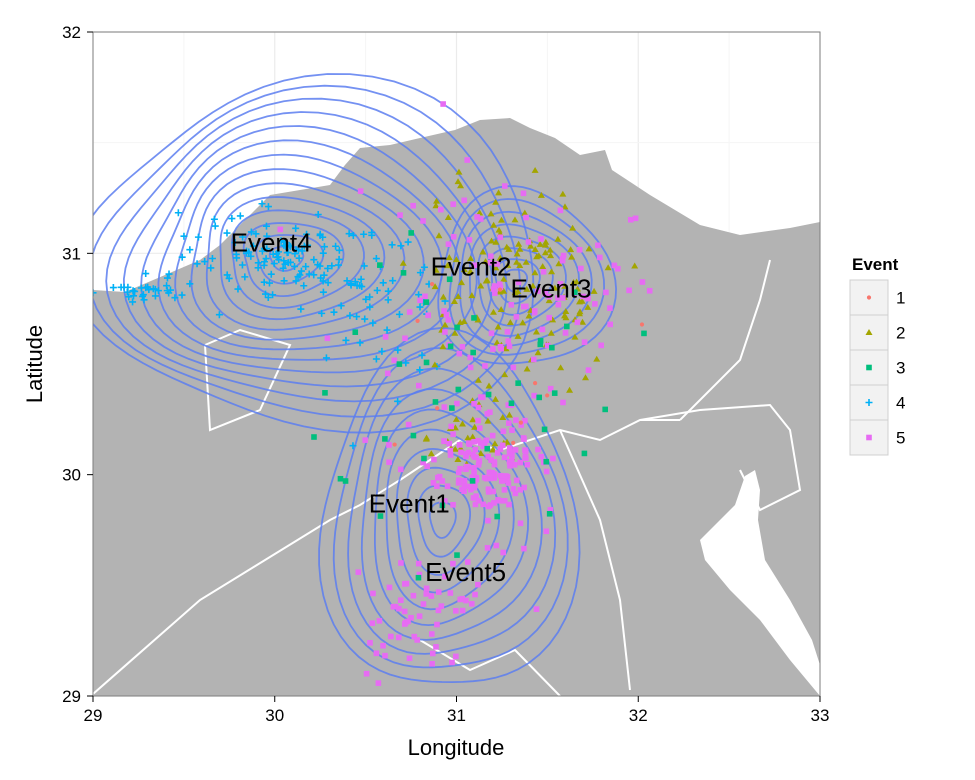 This screenshot has width=975, height=780. I want to click on legend-label: 2, so click(900, 333).